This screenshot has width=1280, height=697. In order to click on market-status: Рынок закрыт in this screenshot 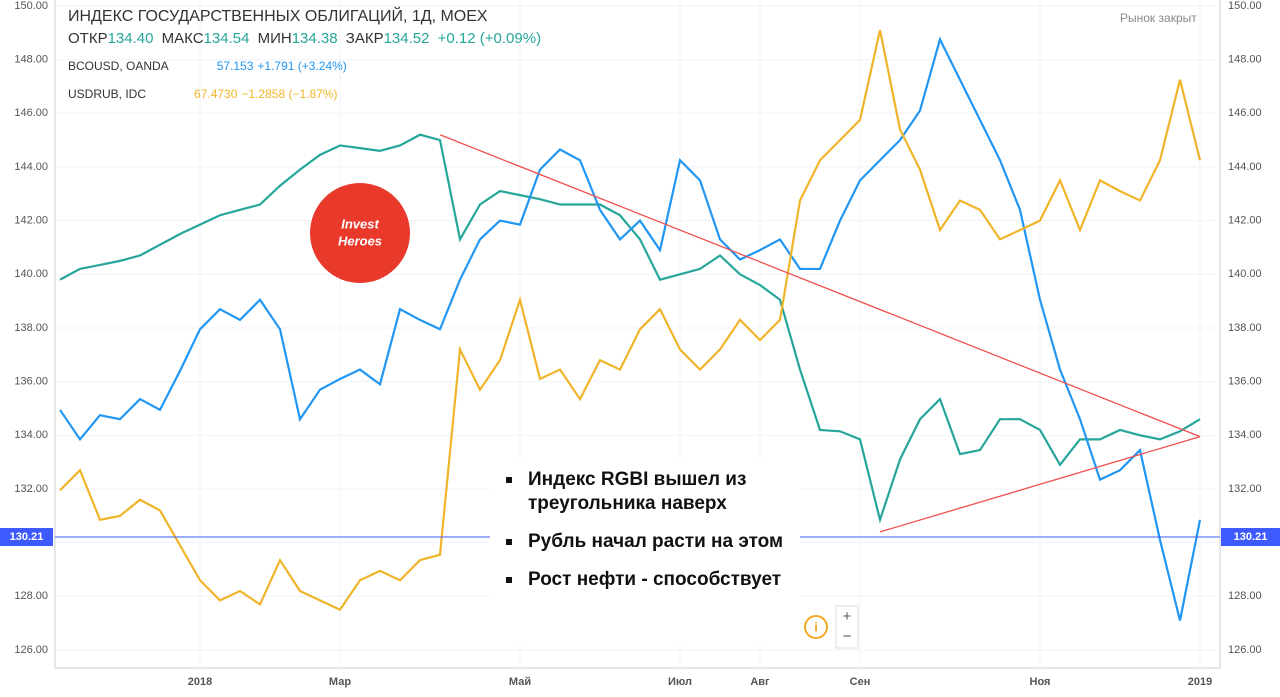, I will do `click(1158, 18)`.